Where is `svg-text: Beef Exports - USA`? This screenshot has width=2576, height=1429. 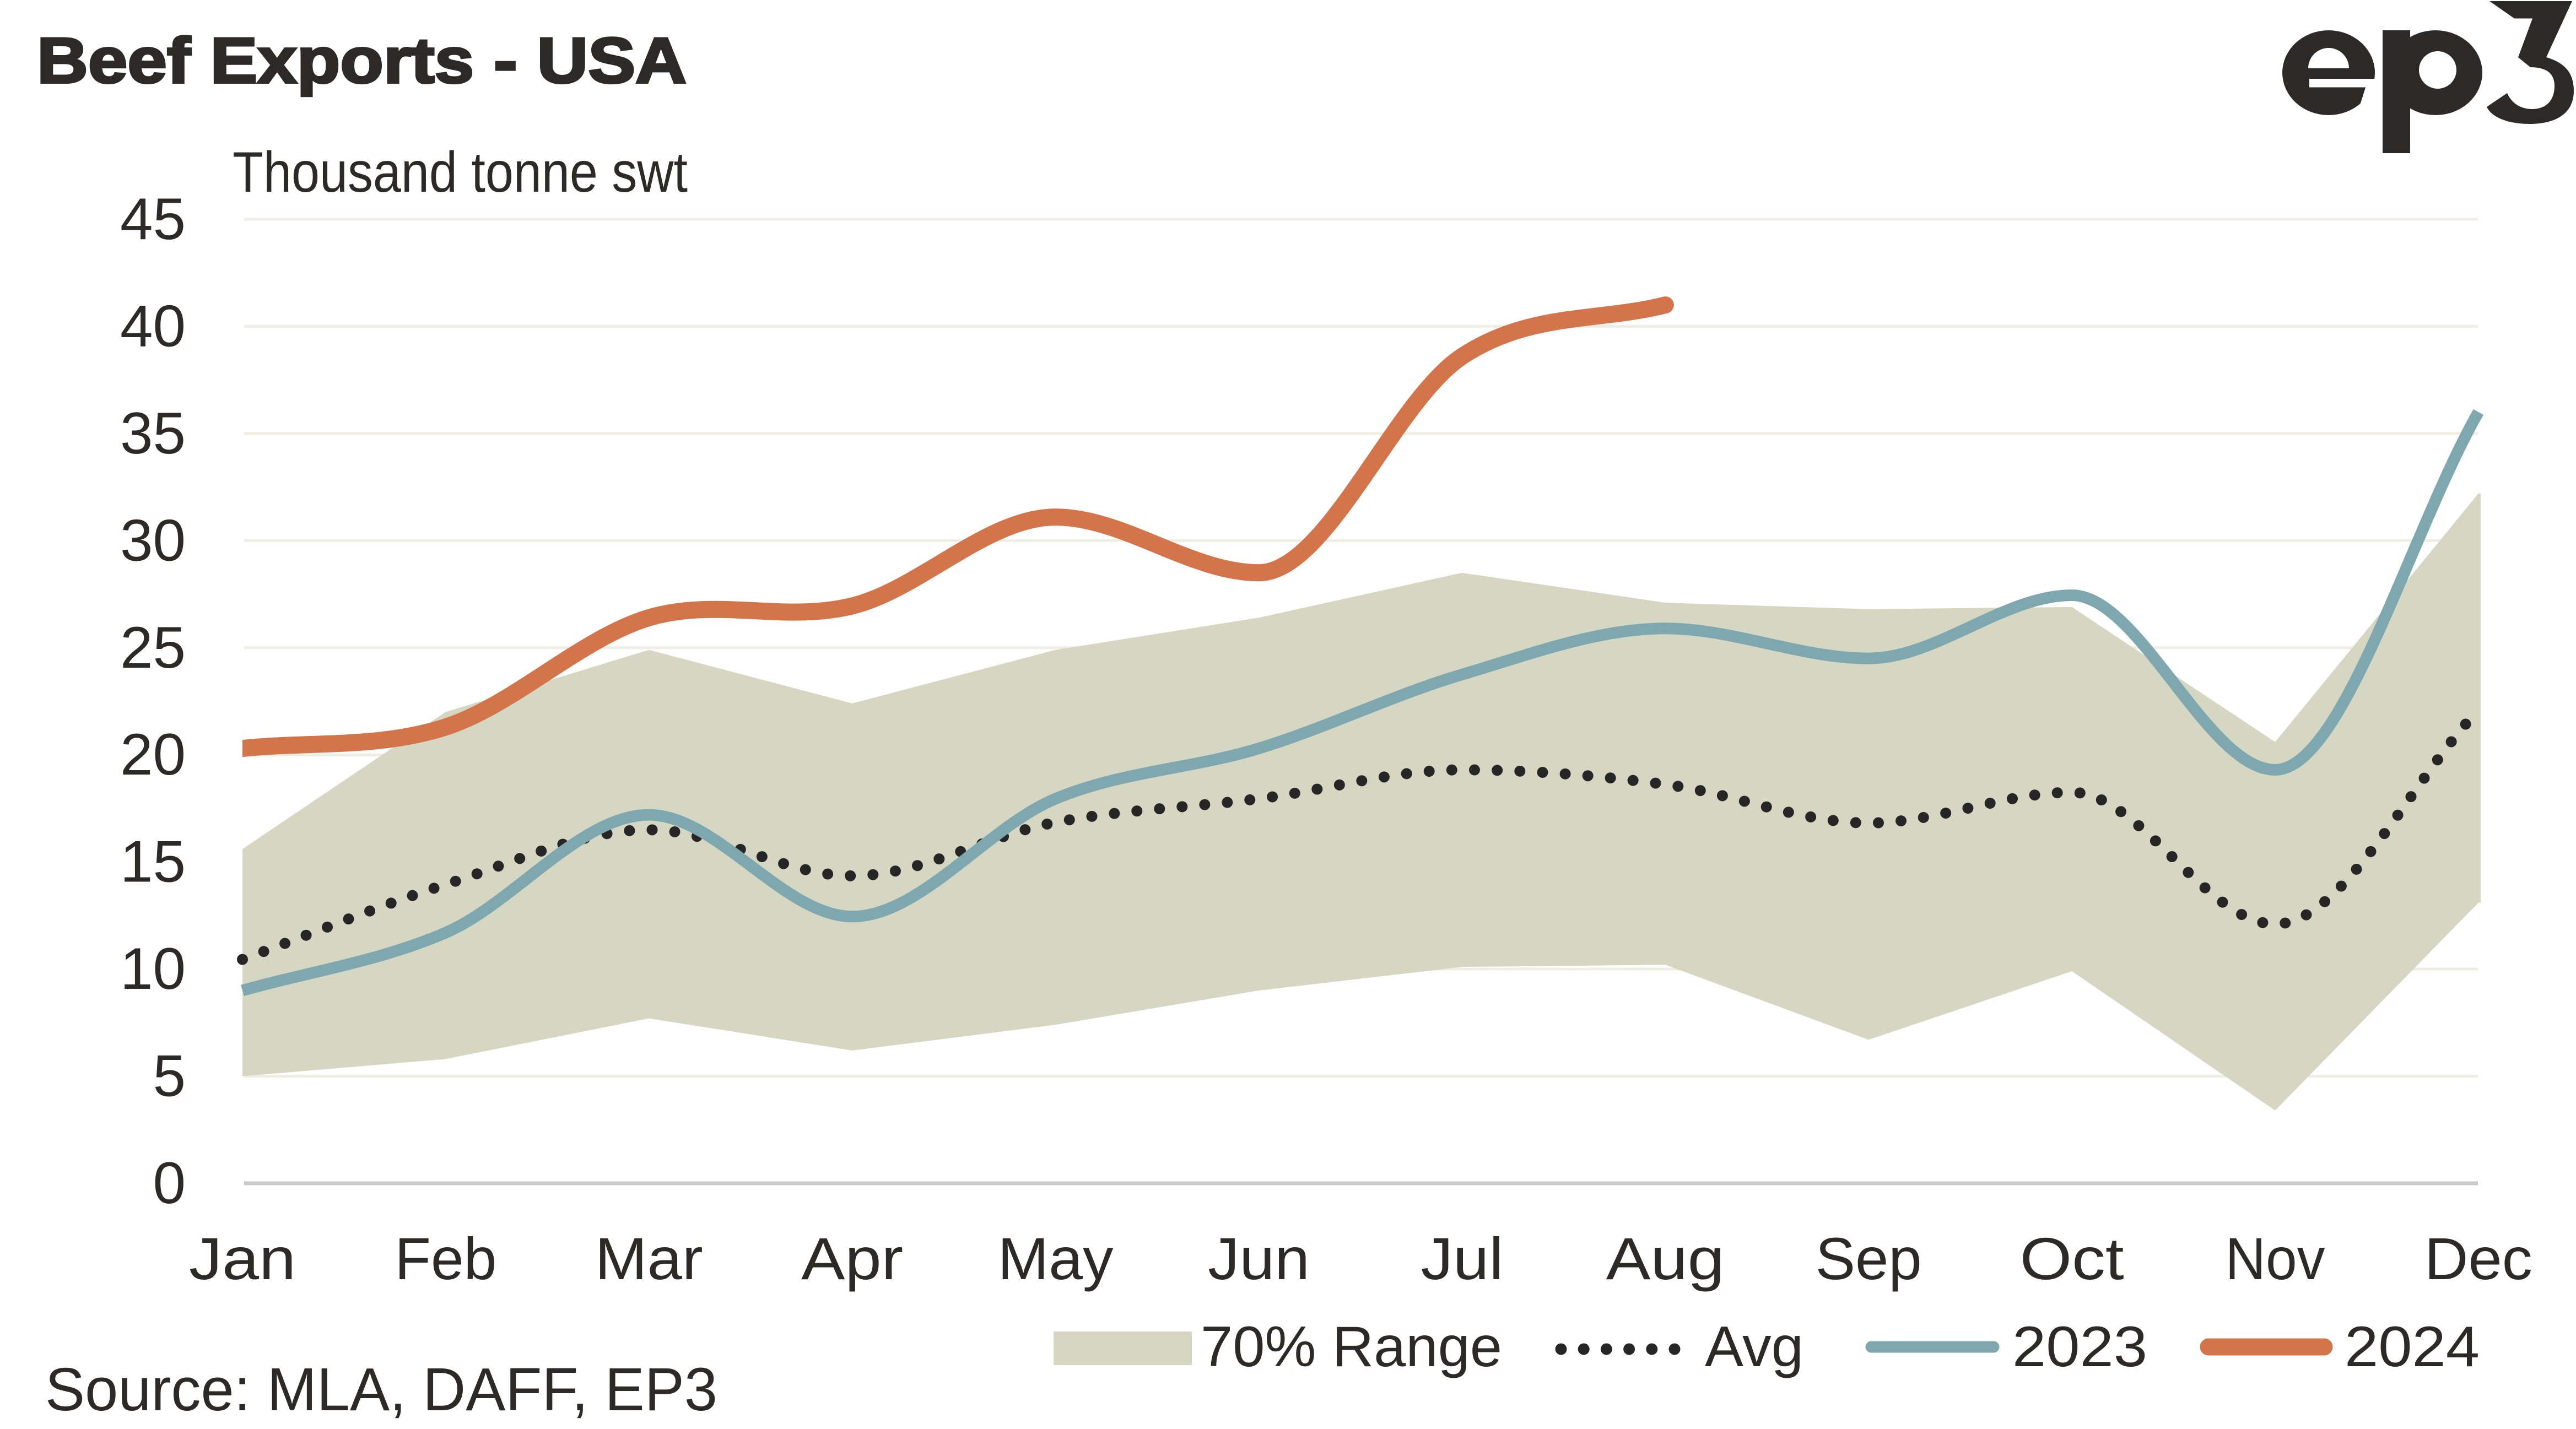 svg-text: Beef Exports - USA is located at coordinates (362, 60).